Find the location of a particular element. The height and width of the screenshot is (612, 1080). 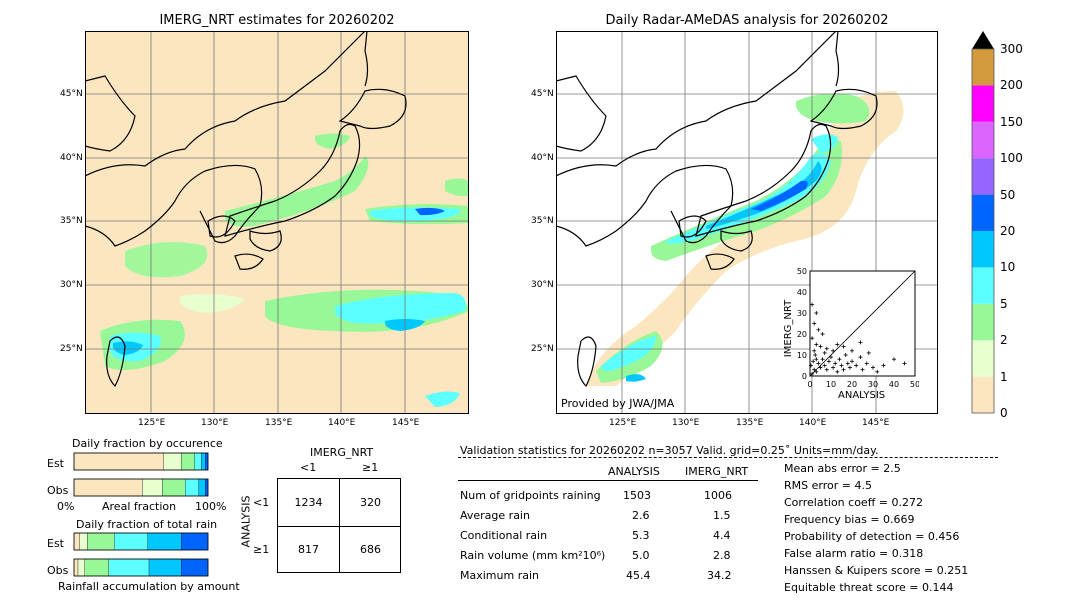

occurrence-title: Daily fraction by occurence is located at coordinates (147, 443).